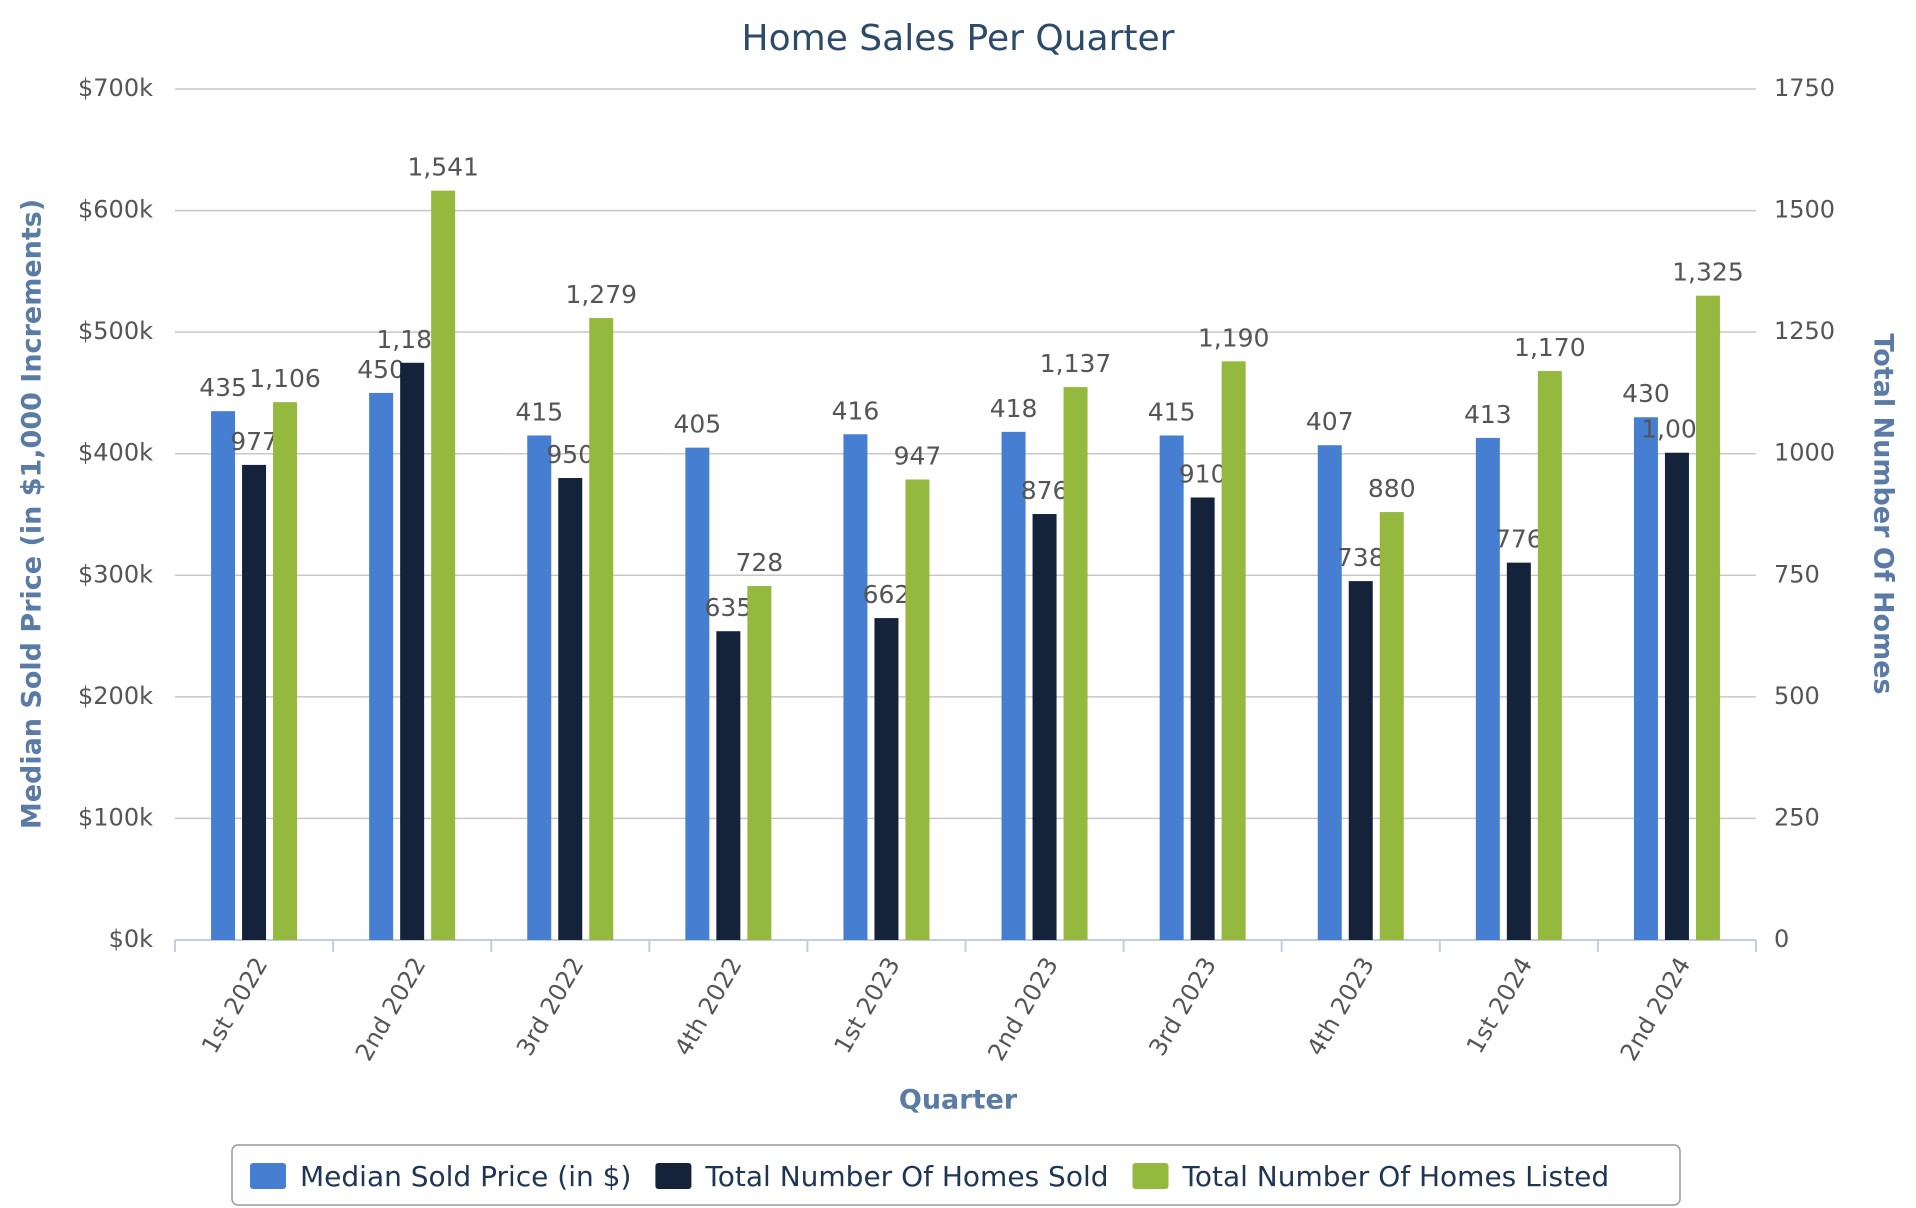  What do you see at coordinates (32, 514) in the screenshot?
I see `y-axis-title: Median Sold Price (in $1,000 Increments)` at bounding box center [32, 514].